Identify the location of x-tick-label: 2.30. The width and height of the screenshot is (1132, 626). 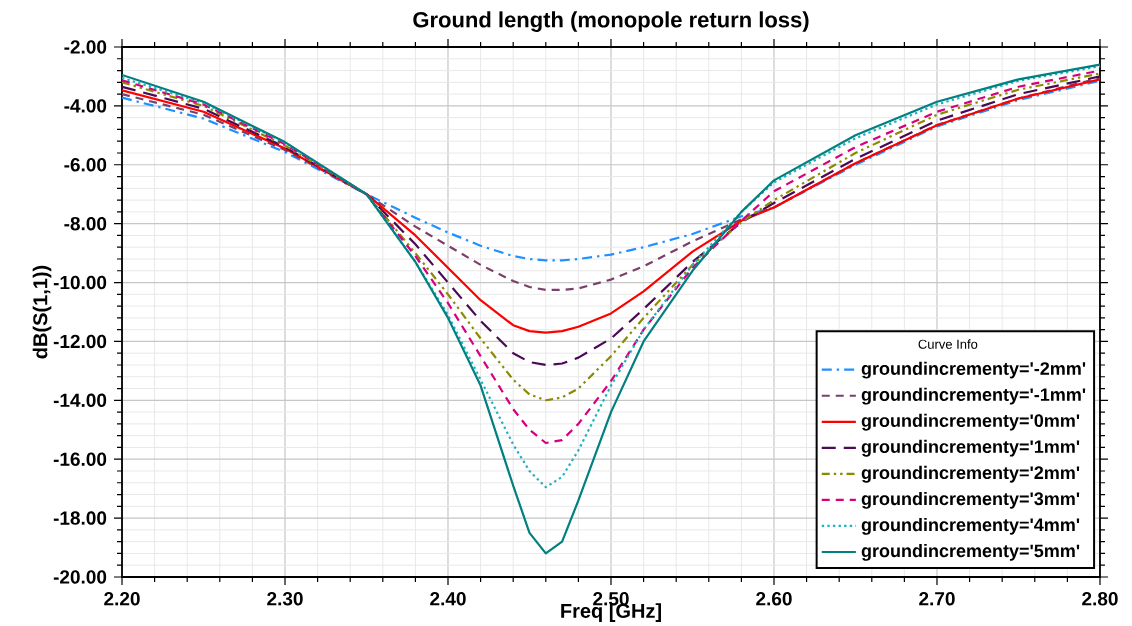
(285, 599).